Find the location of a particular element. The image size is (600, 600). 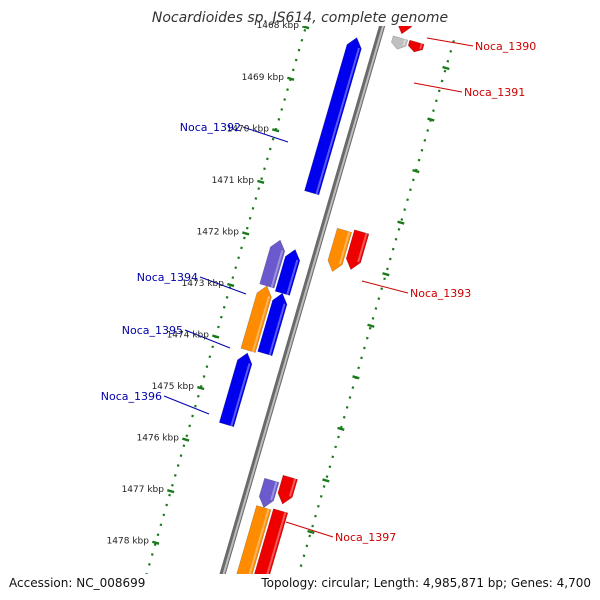

gene-label-noca-1396: Noca_1396 is located at coordinates (131, 396).